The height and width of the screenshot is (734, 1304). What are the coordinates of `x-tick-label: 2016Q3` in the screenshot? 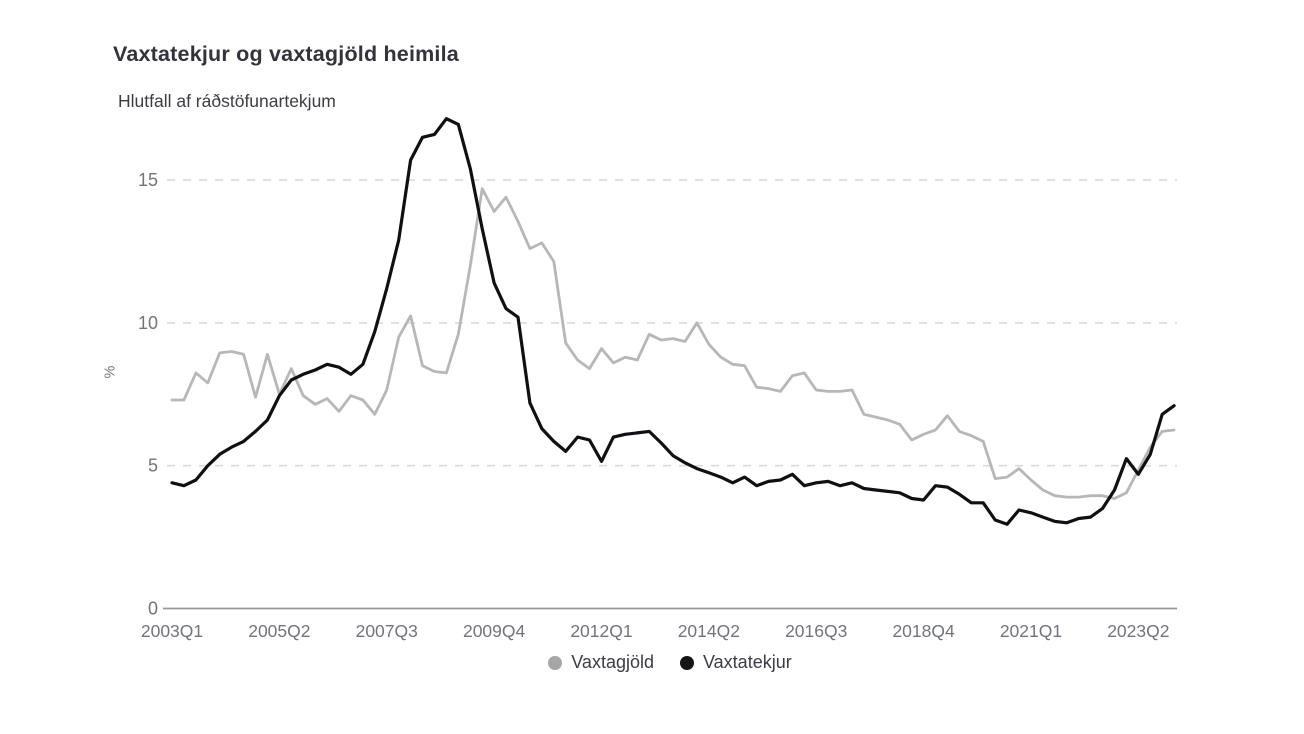 It's located at (816, 631).